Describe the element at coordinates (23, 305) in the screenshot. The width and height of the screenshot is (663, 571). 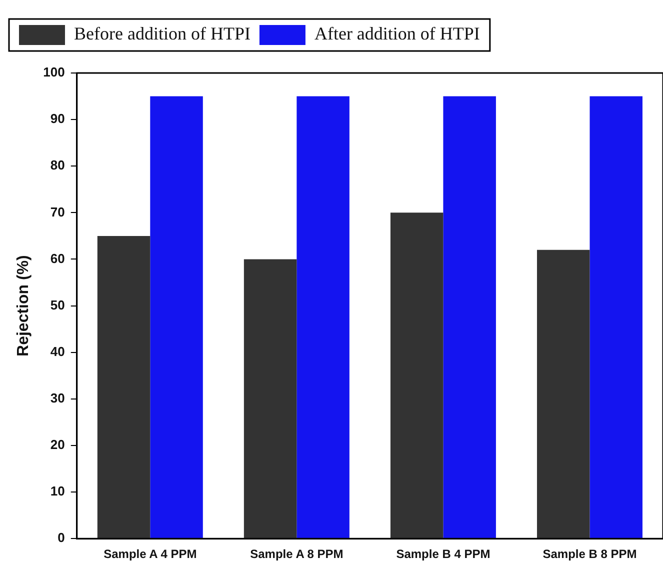
I see `y-axis-title: Rejection (%)` at that location.